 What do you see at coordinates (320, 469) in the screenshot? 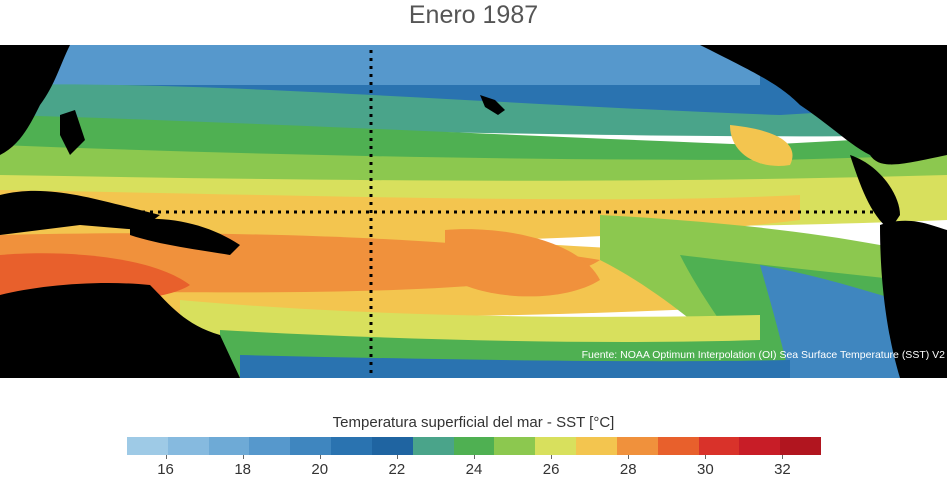
I see `colorbar-tick-label: 20` at bounding box center [320, 469].